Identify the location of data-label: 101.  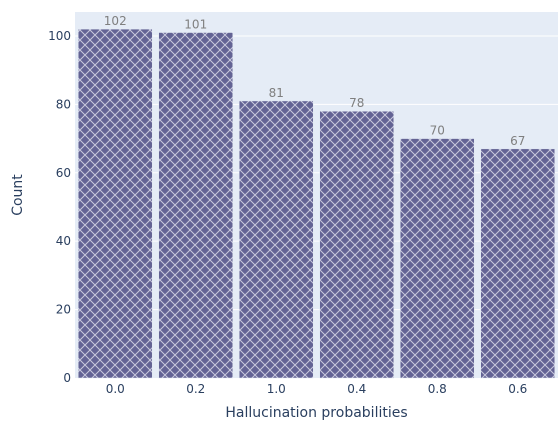
(195, 25).